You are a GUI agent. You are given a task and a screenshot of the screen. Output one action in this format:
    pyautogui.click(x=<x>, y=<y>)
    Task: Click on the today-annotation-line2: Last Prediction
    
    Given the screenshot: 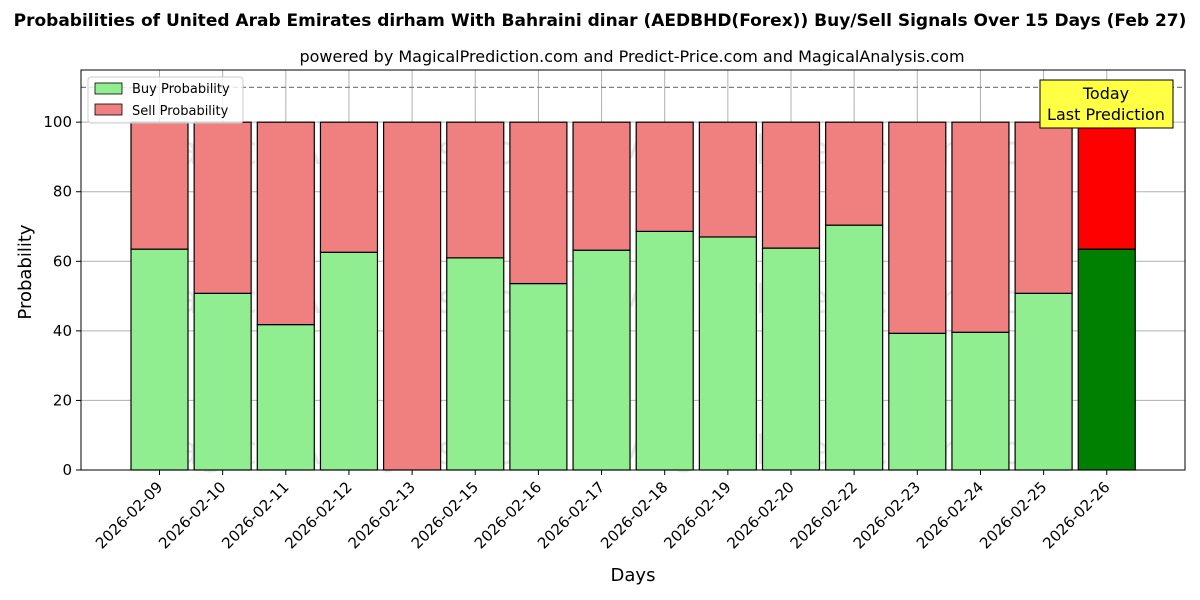 What is the action you would take?
    pyautogui.click(x=1106, y=114)
    